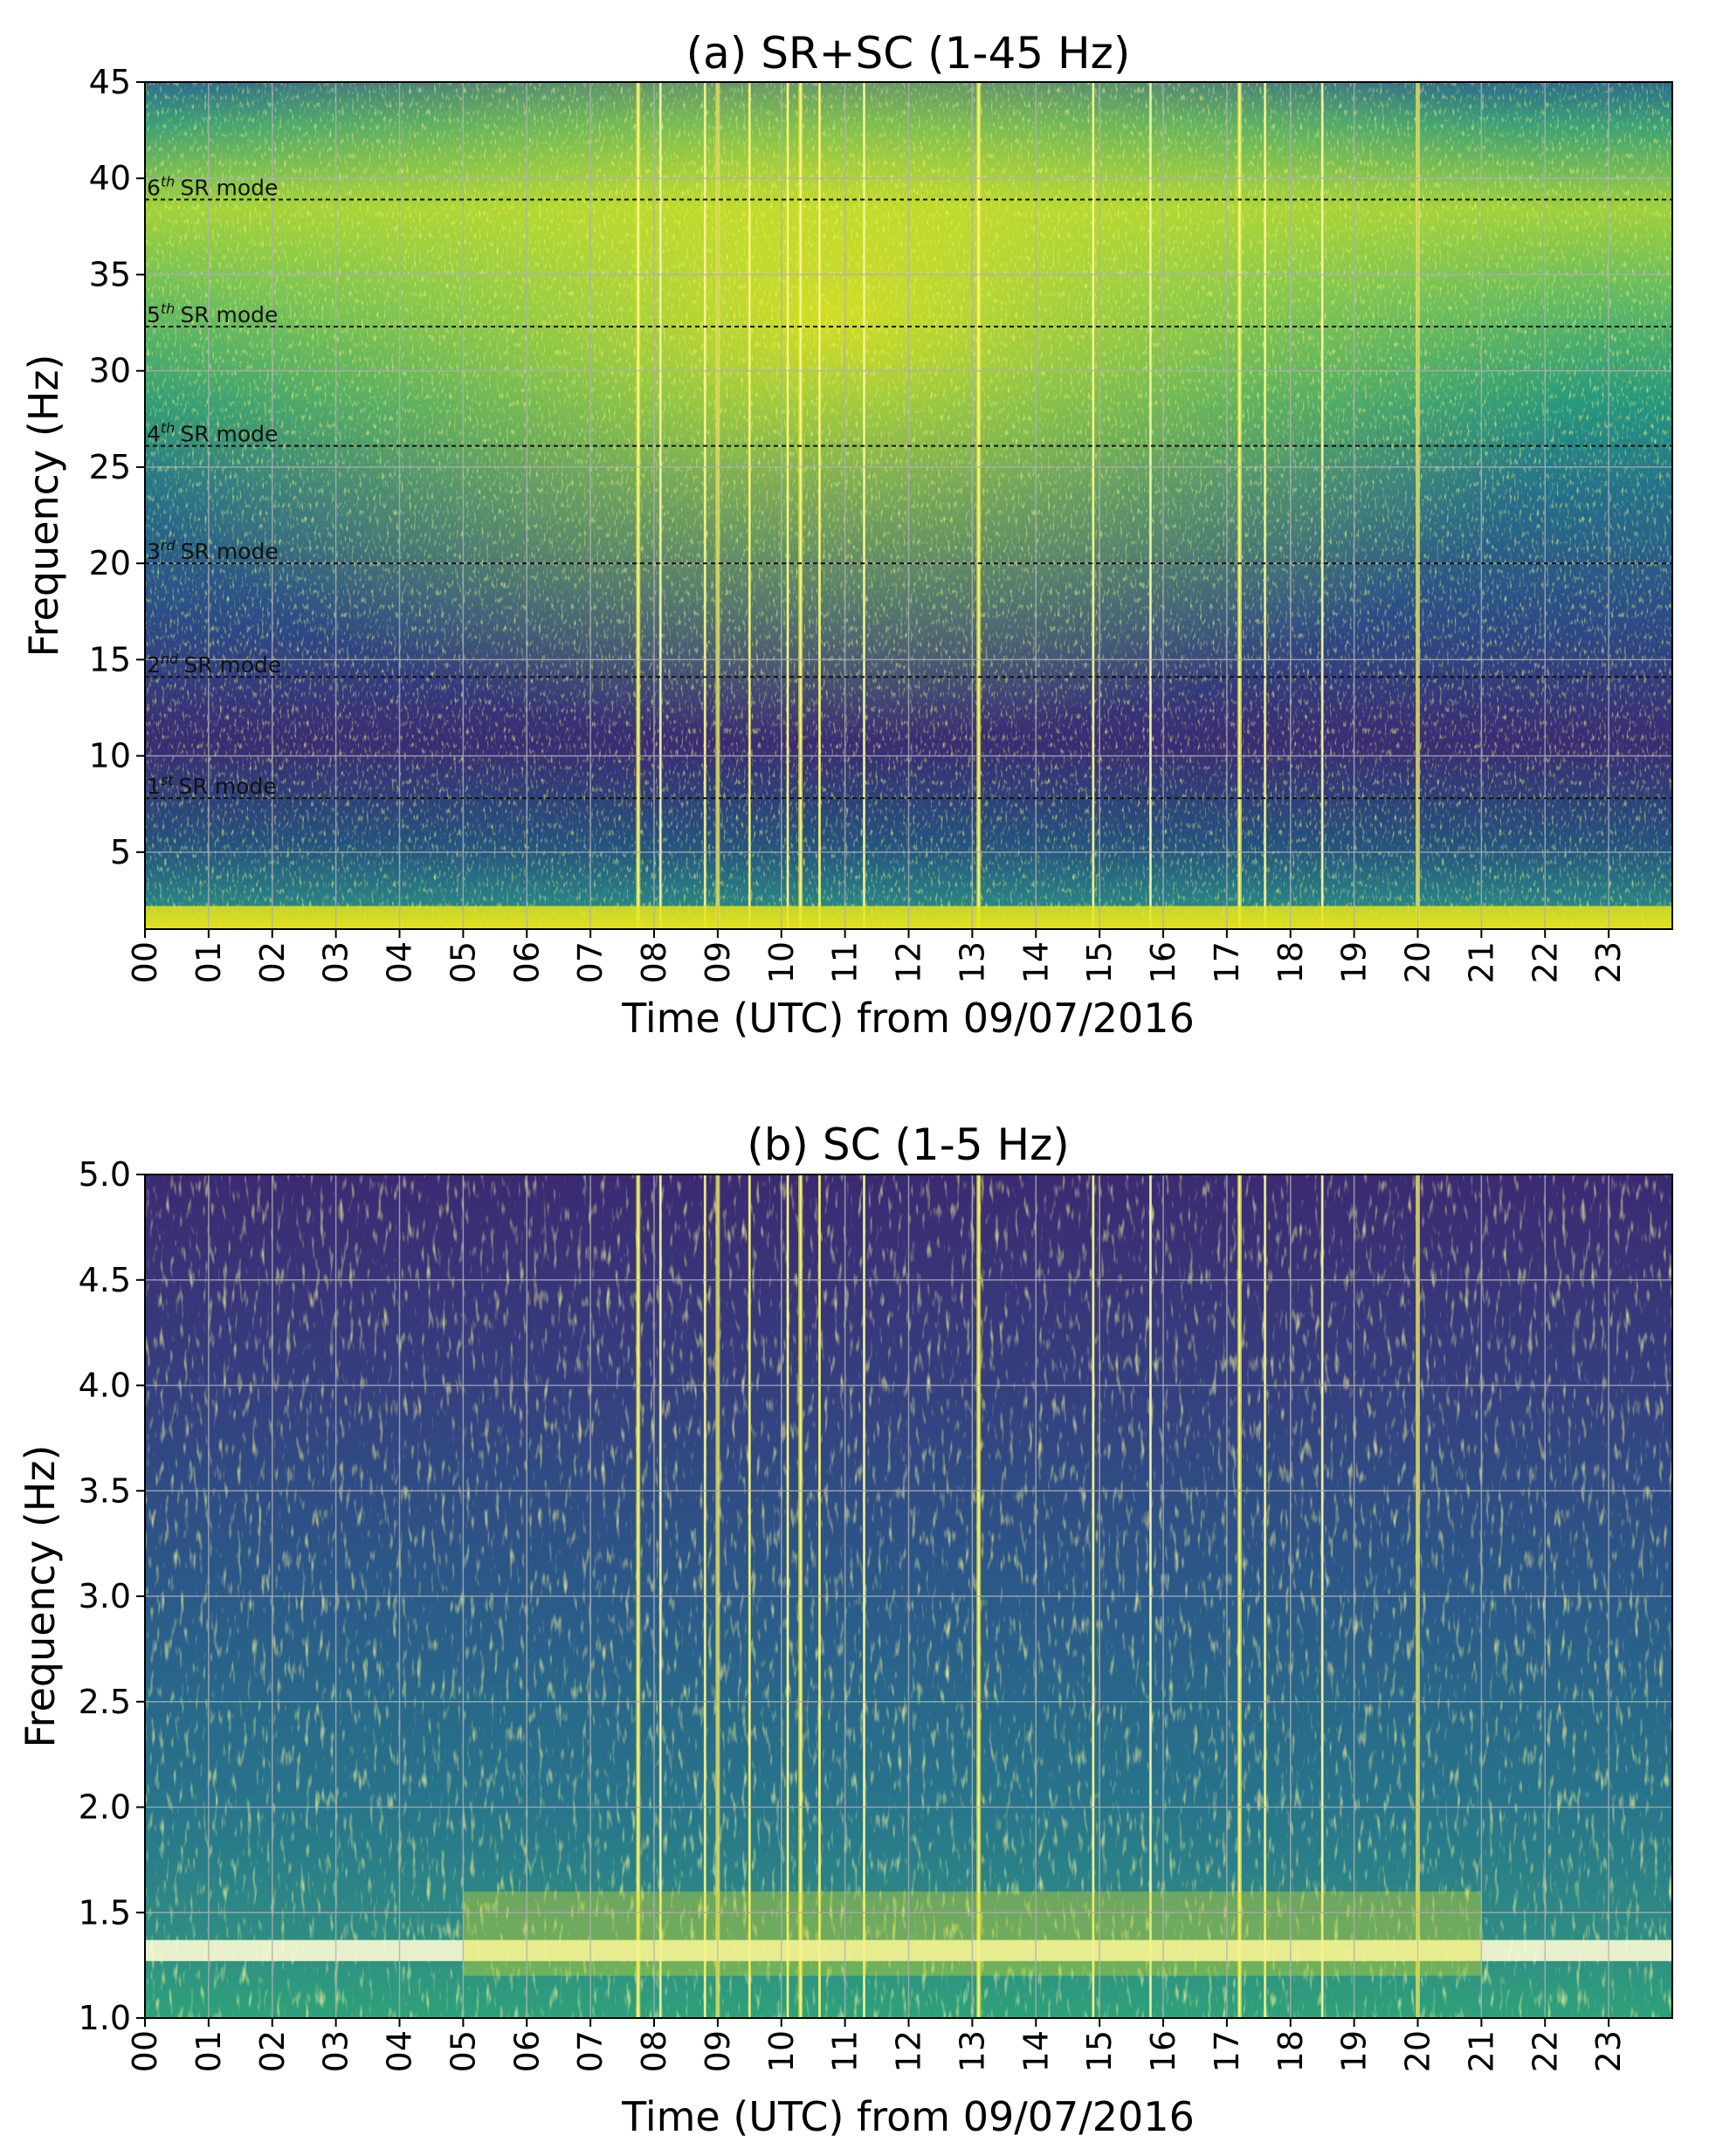  I want to click on x-tick-label: 11, so click(846, 962).